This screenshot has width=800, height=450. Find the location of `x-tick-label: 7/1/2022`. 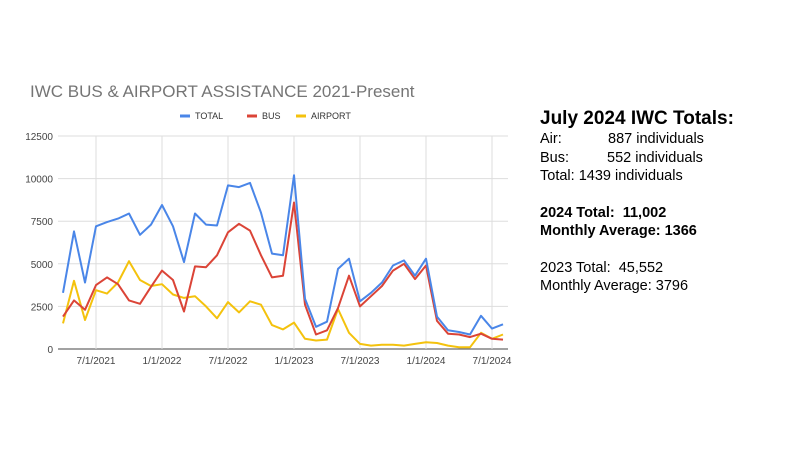

x-tick-label: 7/1/2022 is located at coordinates (228, 361).